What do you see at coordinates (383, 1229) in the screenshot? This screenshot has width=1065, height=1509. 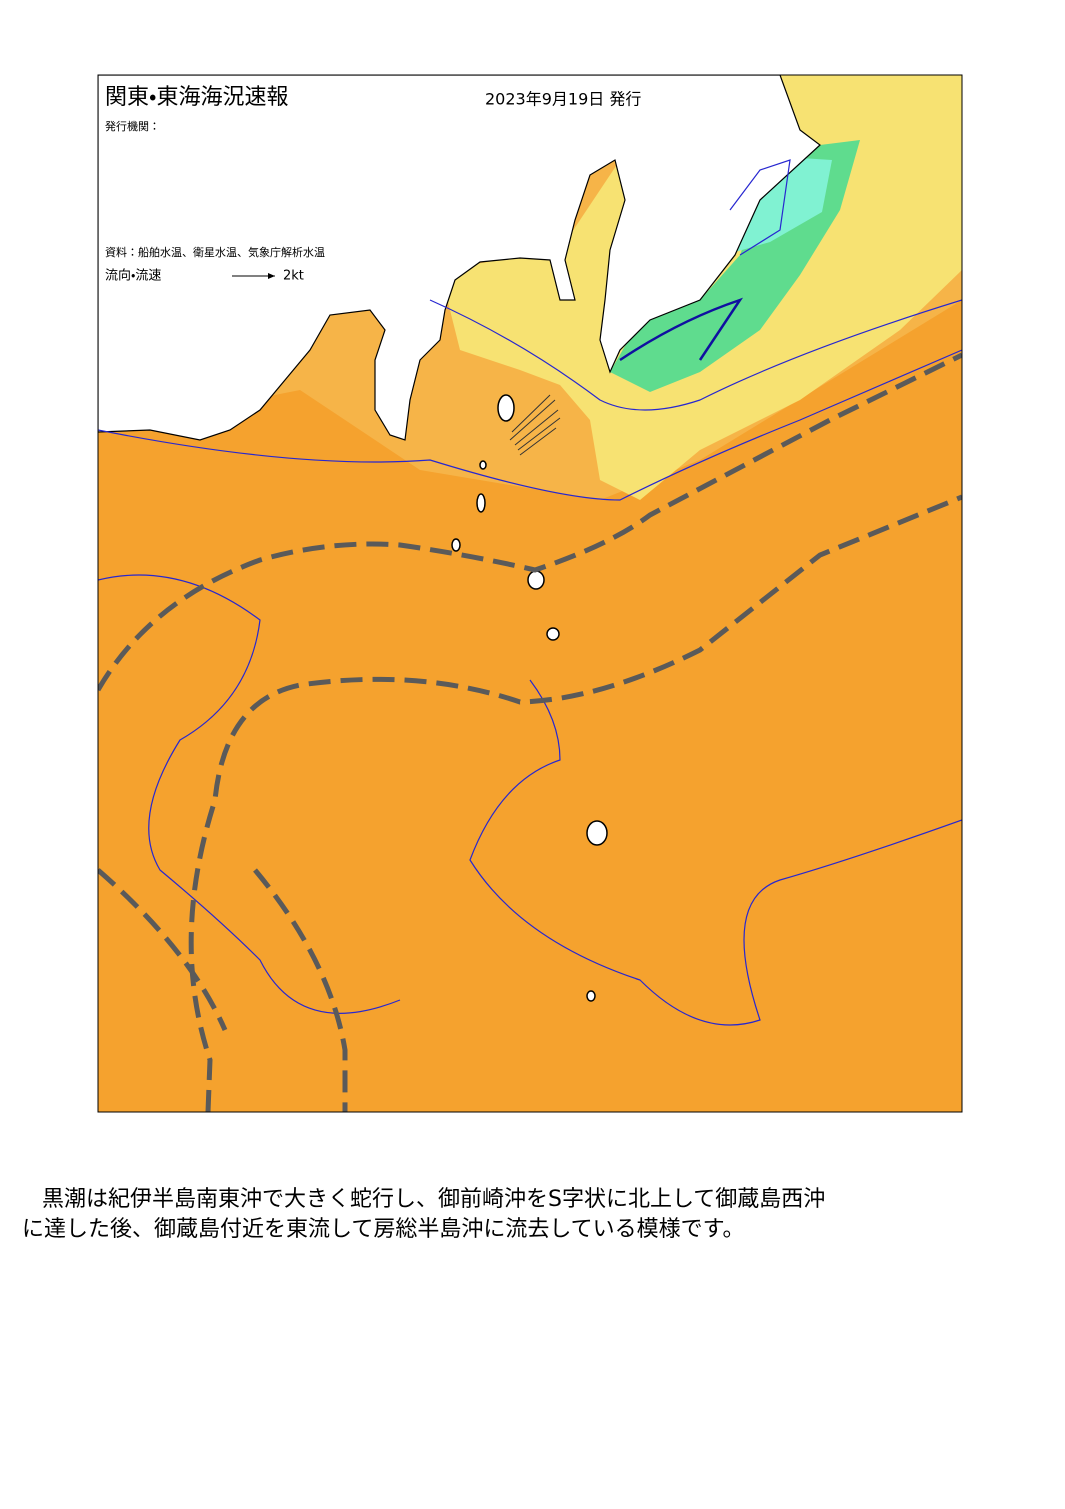 I see `summary-line: に達した後、御蔵島付近を東流して房総半島沖に流去している模様です。` at bounding box center [383, 1229].